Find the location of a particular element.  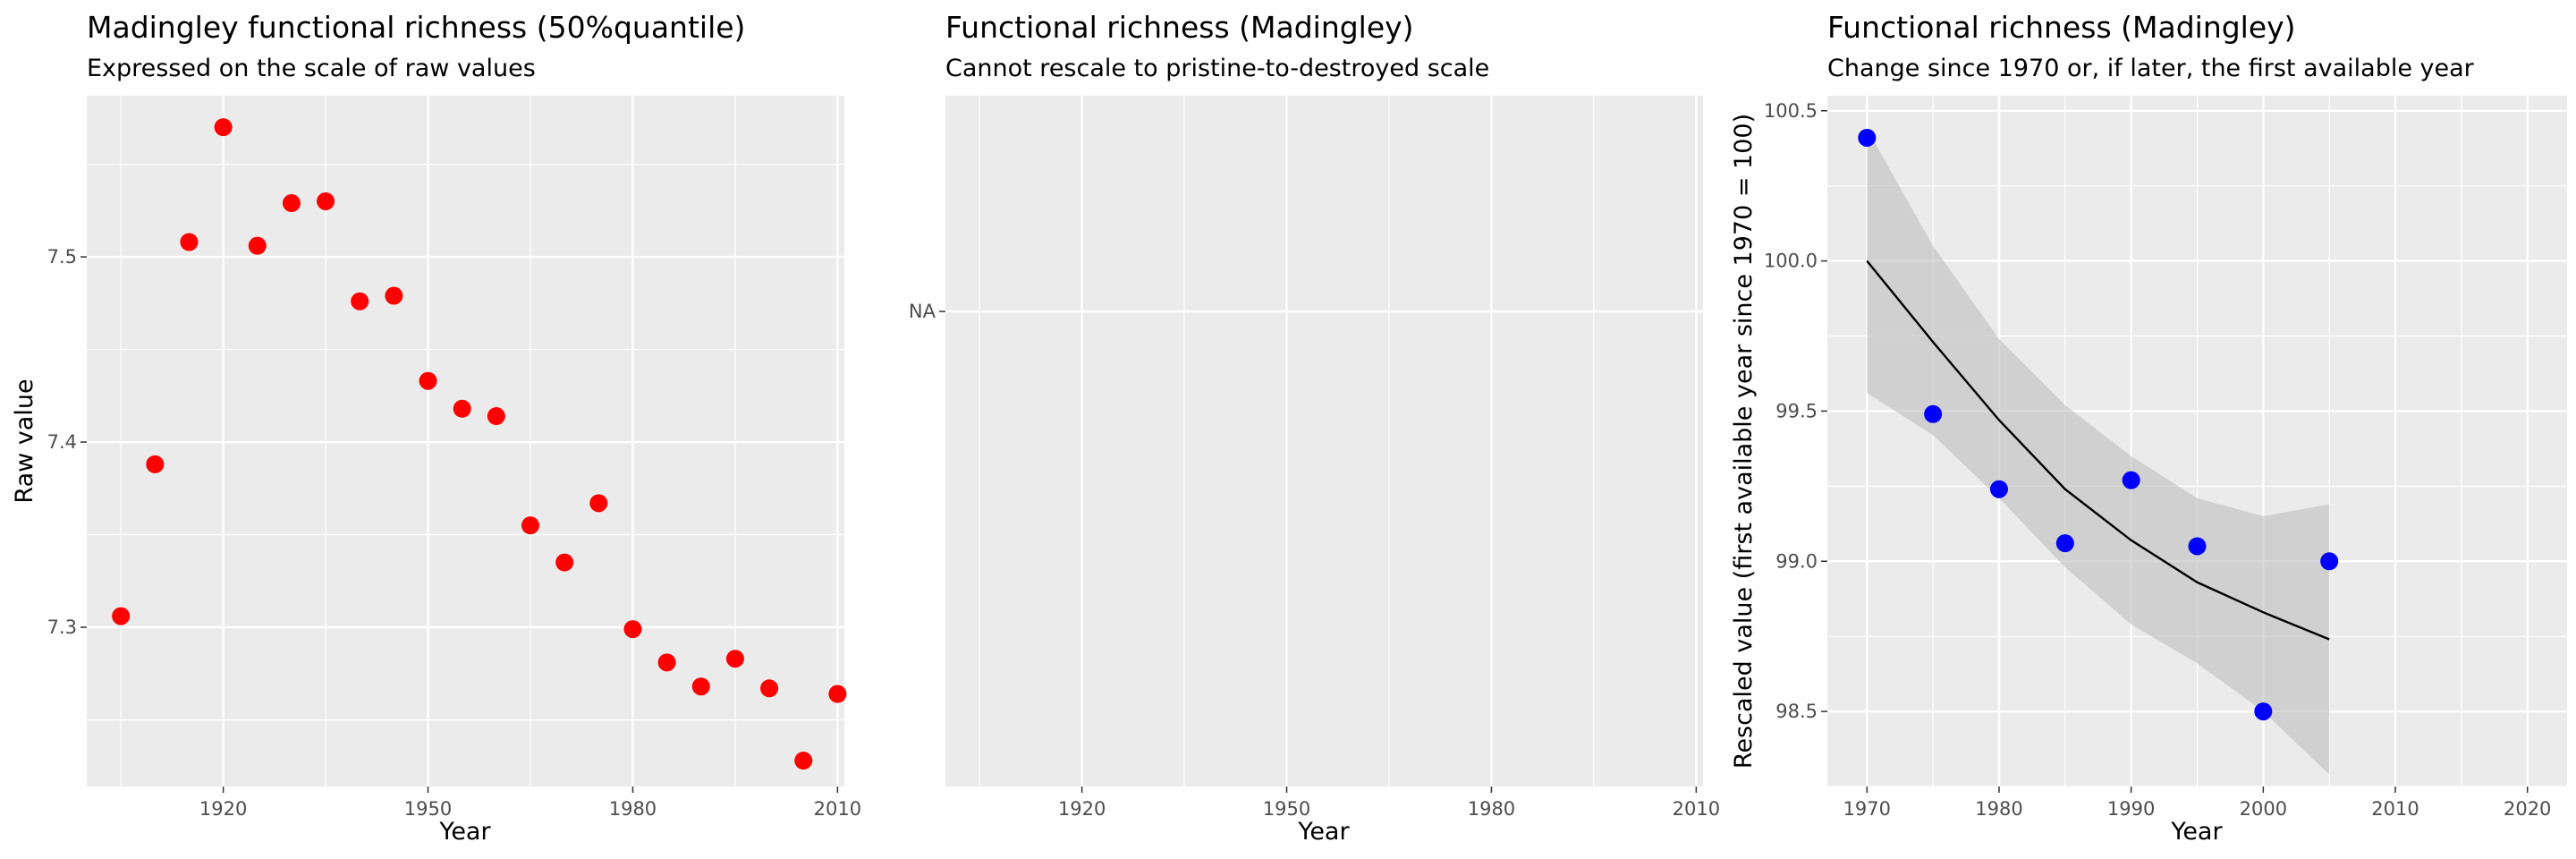

panel-1-x-axis-title: Year is located at coordinates (464, 832).